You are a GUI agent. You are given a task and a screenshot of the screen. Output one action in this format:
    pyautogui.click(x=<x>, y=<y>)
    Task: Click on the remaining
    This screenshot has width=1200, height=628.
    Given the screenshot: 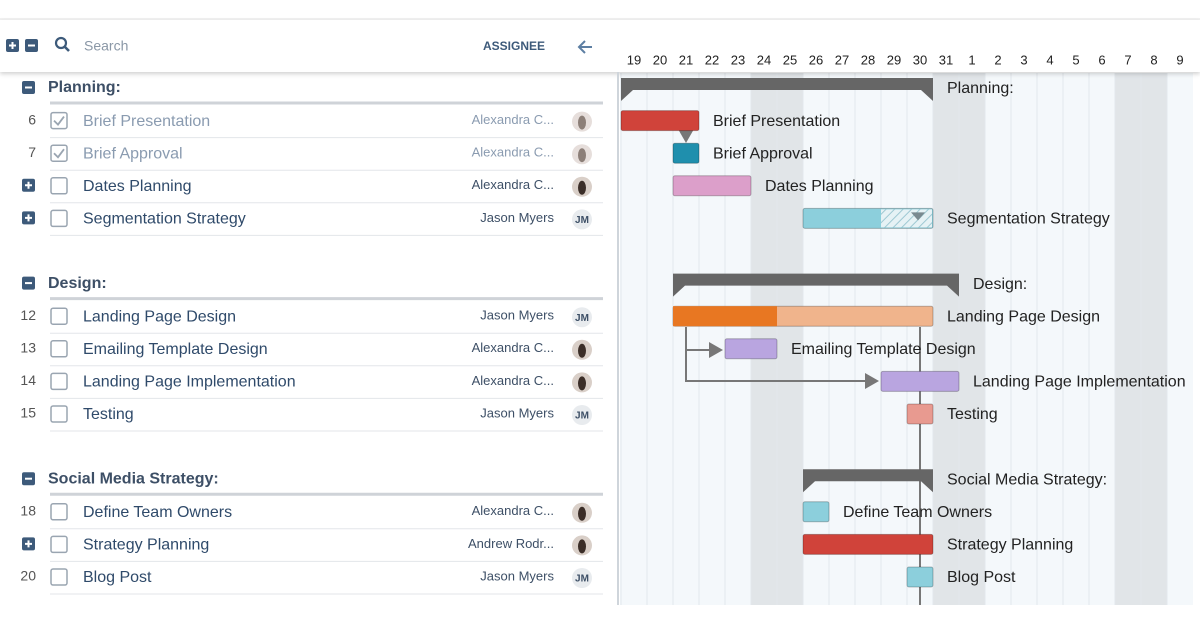 What is the action you would take?
    pyautogui.click(x=906, y=218)
    